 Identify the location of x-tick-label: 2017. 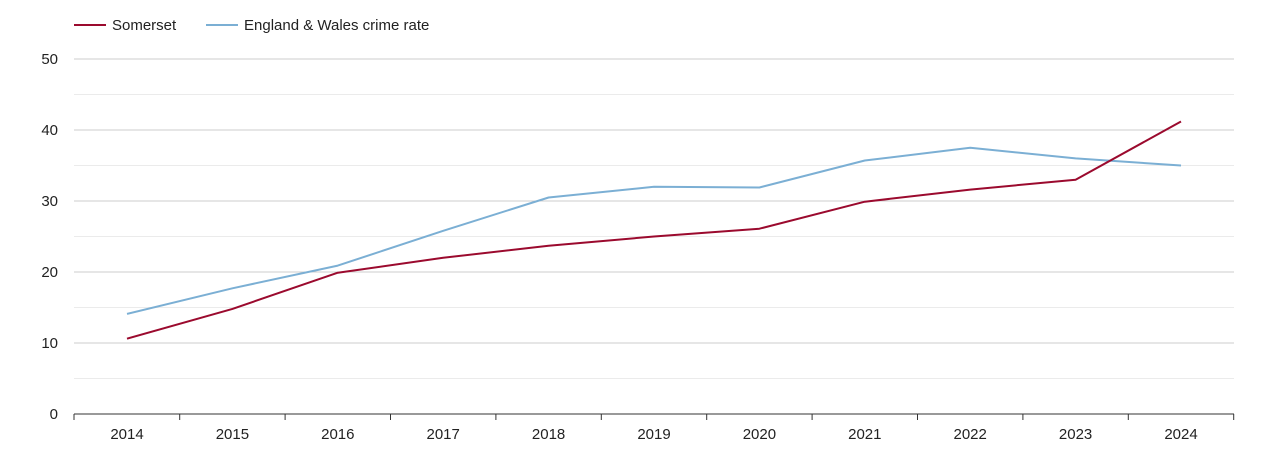
(443, 434).